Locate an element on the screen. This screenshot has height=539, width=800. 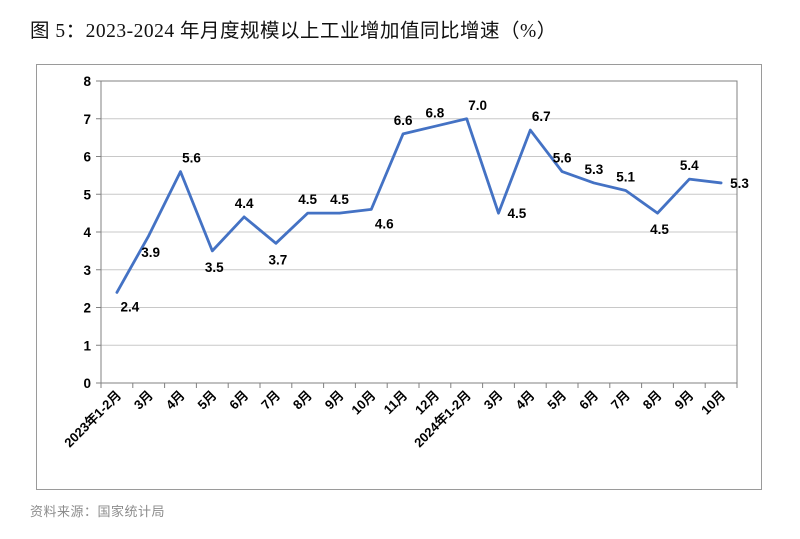
x-axis-label: 11月 is located at coordinates (396, 403).